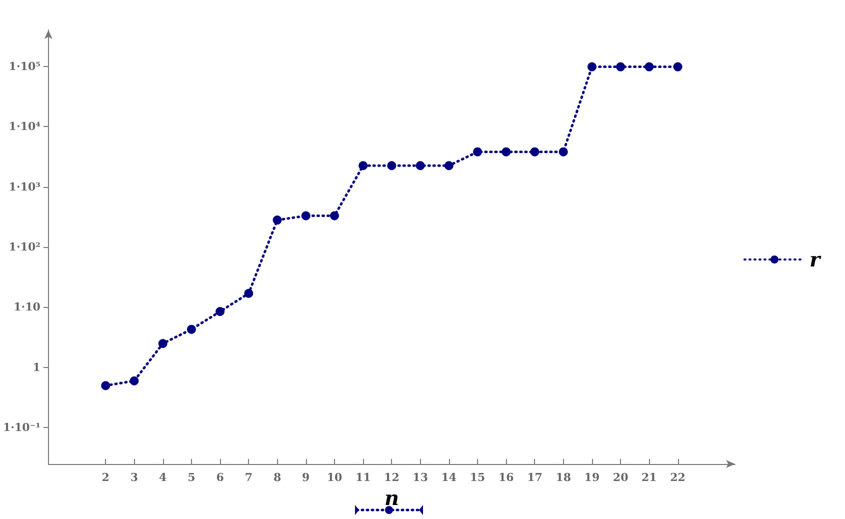  Describe the element at coordinates (392, 477) in the screenshot. I see `x-tick-label: 12` at that location.